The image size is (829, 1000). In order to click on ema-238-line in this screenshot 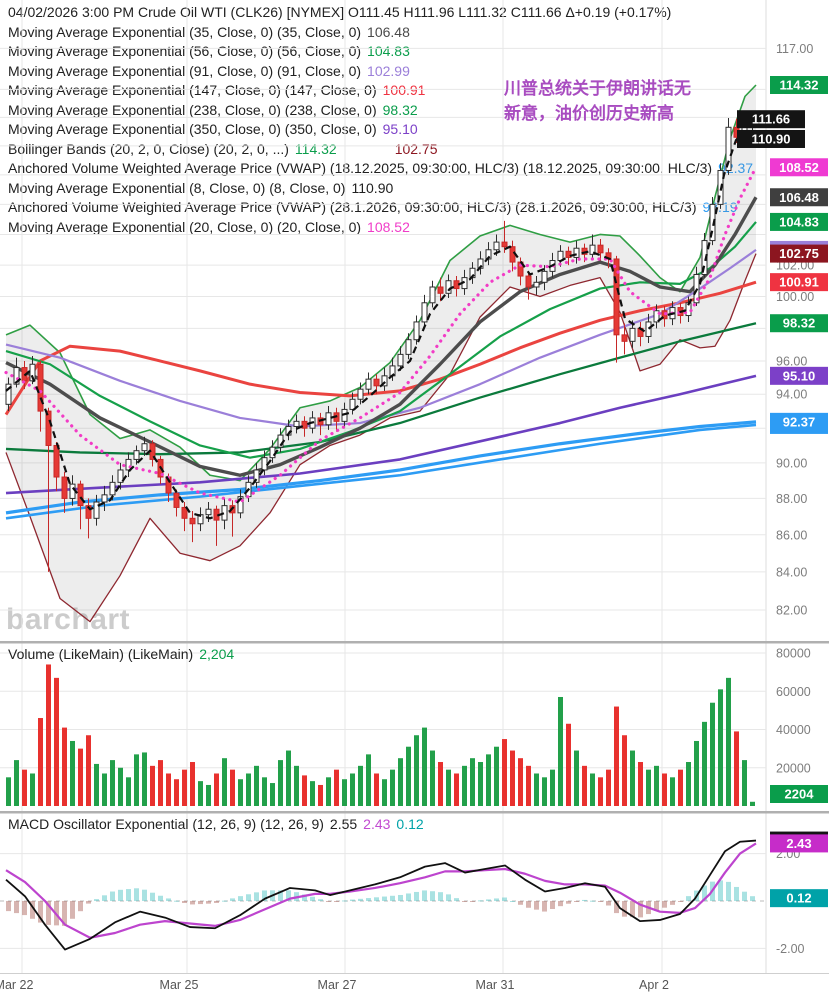, I will do `click(381, 389)`.